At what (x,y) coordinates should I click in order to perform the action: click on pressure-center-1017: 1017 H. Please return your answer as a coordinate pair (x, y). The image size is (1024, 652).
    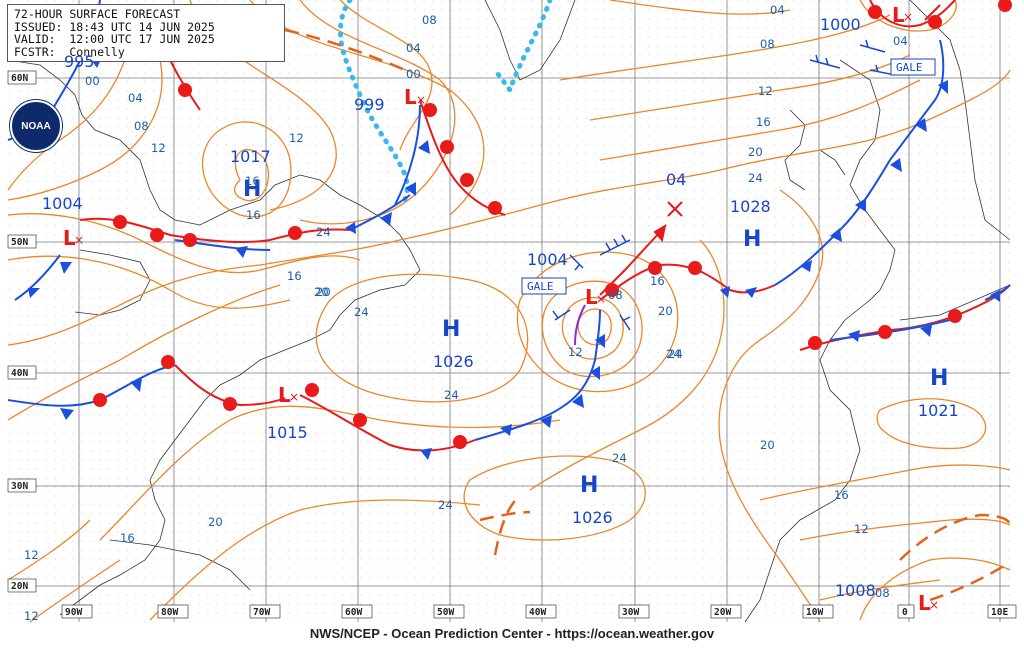
    Looking at the image, I should click on (250, 174).